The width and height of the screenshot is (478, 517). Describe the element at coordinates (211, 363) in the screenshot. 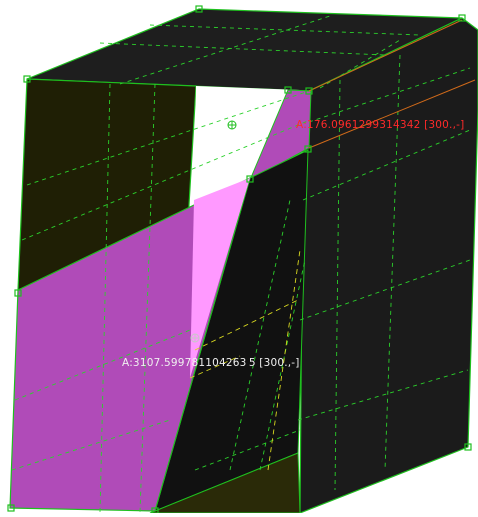

I see `area-annotation-lower: A:3107.599781104263 5 [300.,-]` at that location.